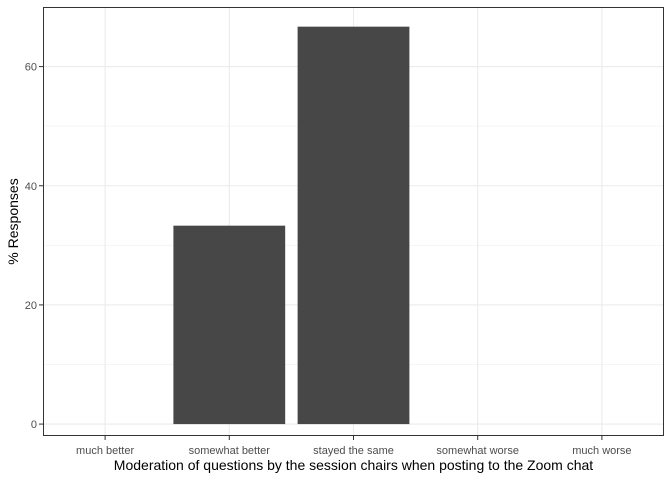 This screenshot has width=672, height=480. Describe the element at coordinates (13, 221) in the screenshot. I see `y-axis-title: % Responses` at that location.